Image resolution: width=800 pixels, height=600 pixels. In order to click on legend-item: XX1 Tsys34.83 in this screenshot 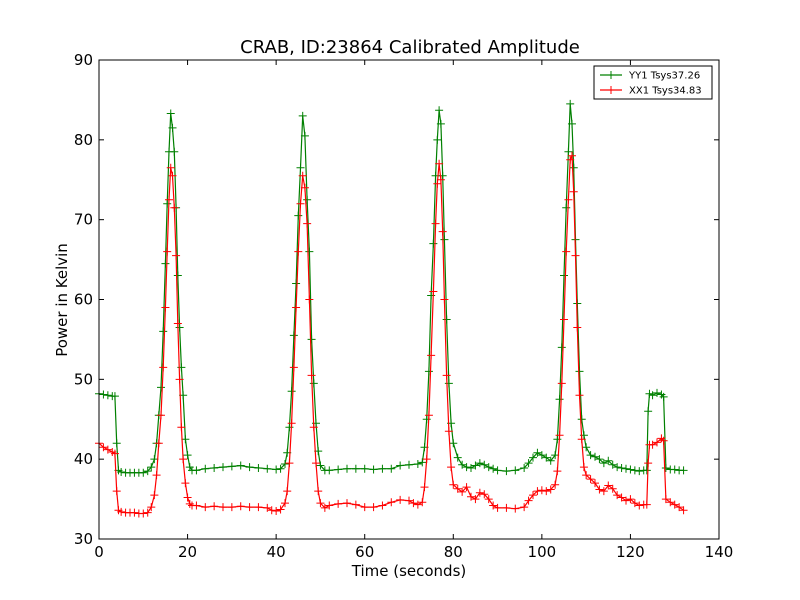, I will do `click(651, 91)`.